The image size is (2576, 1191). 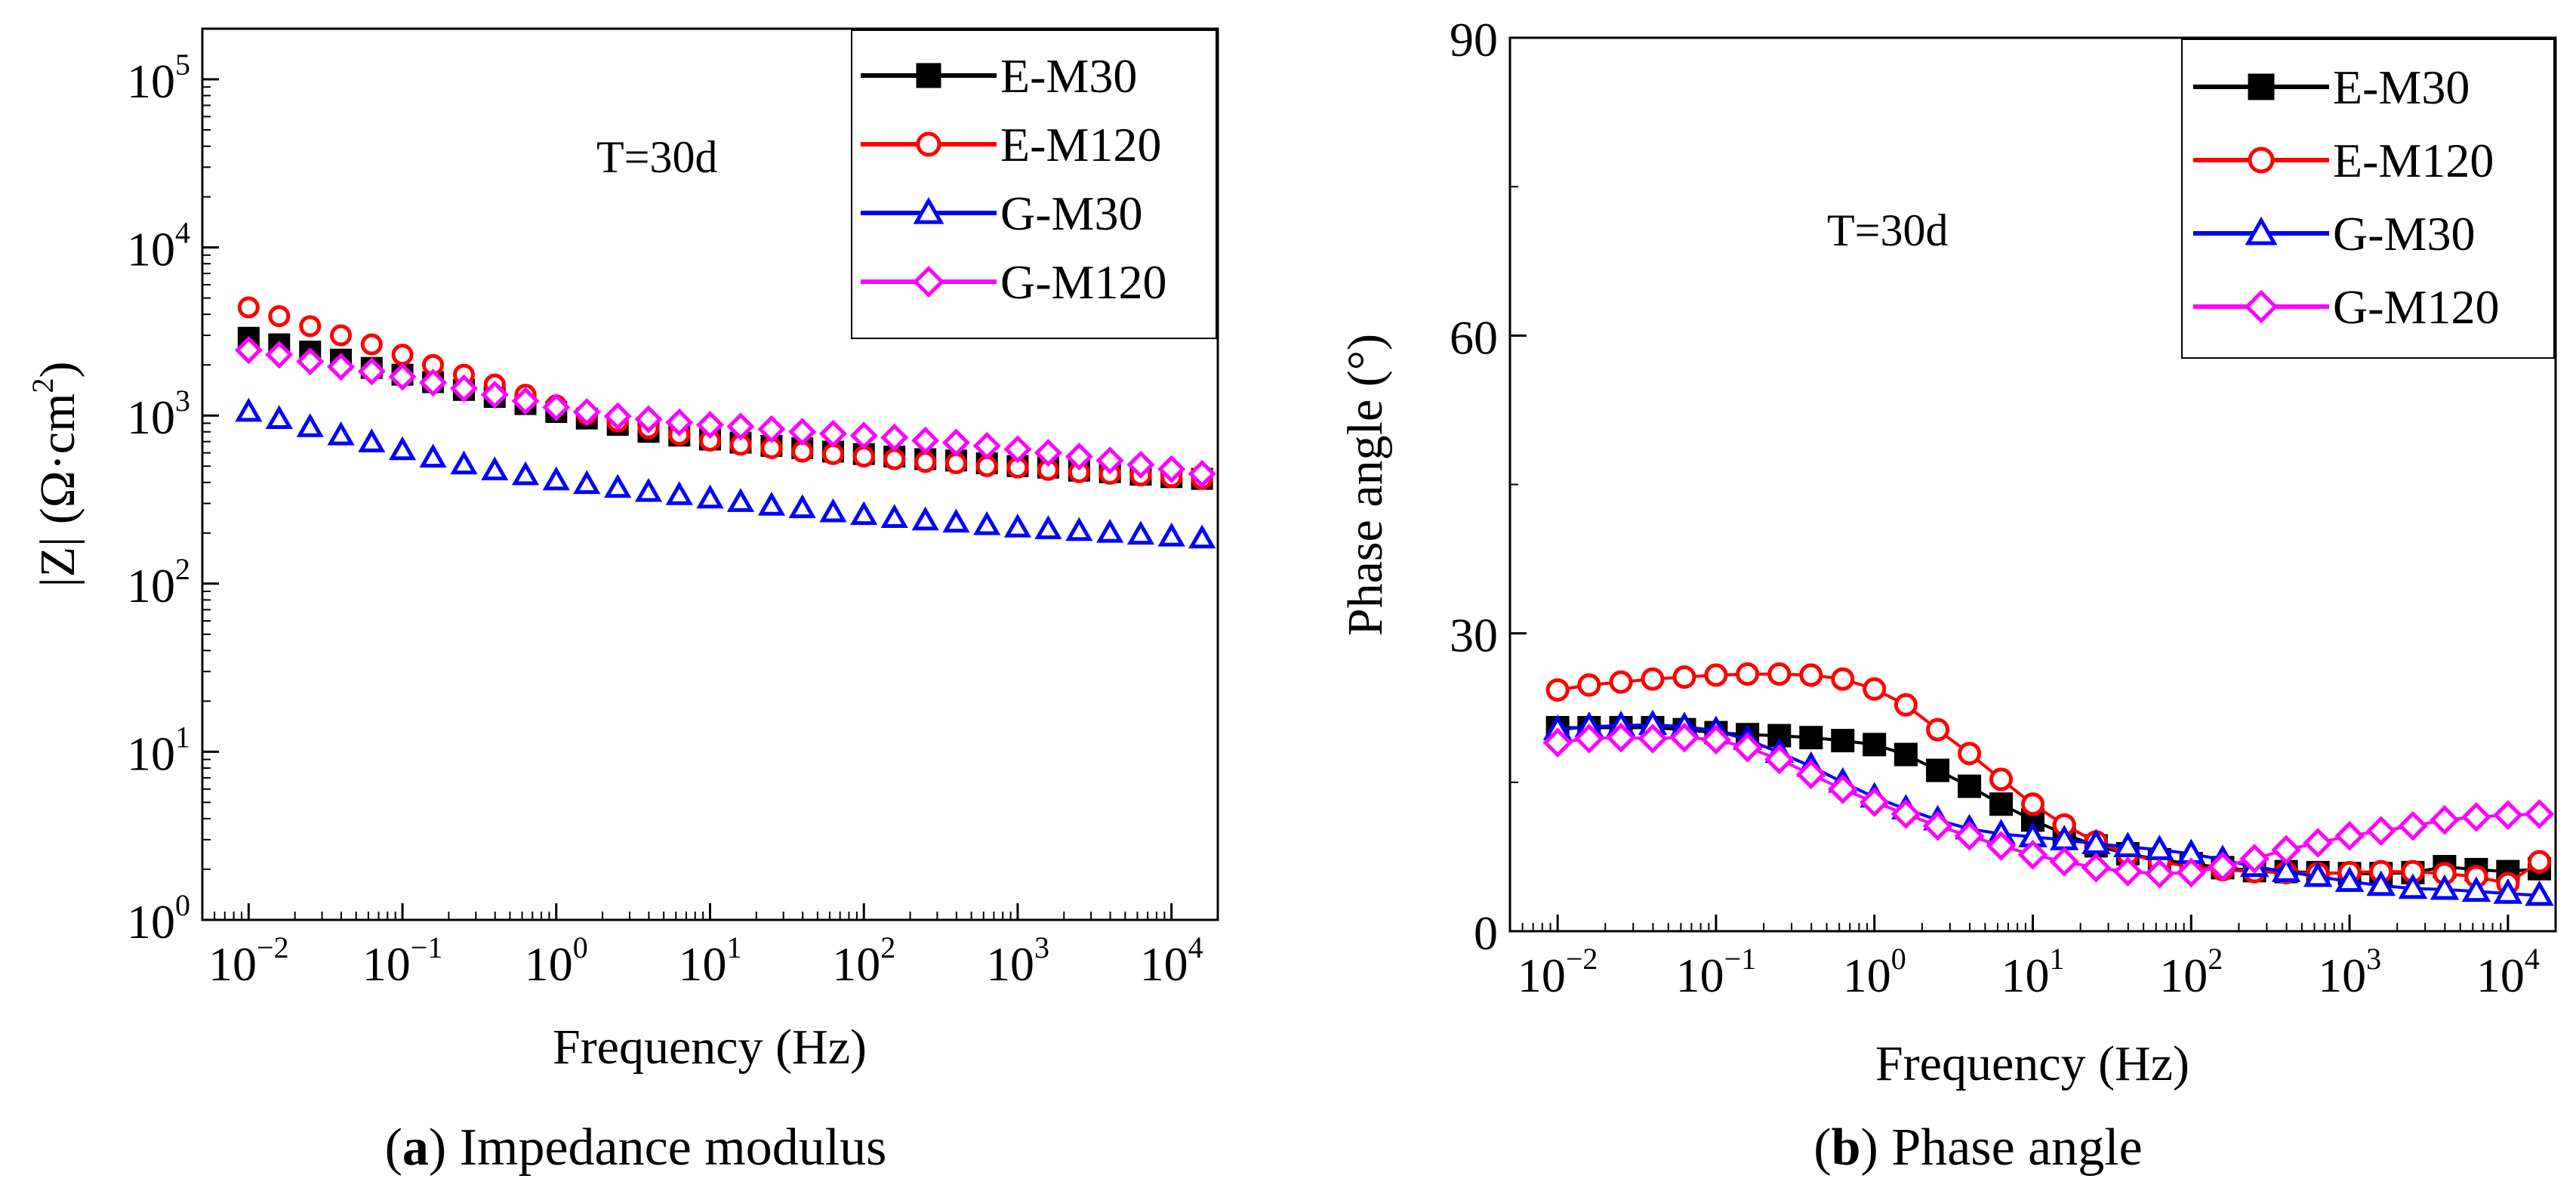 I want to click on panel-a-legend: E-M30 E-M120 G-M30 G-M120, so click(x=1034, y=184).